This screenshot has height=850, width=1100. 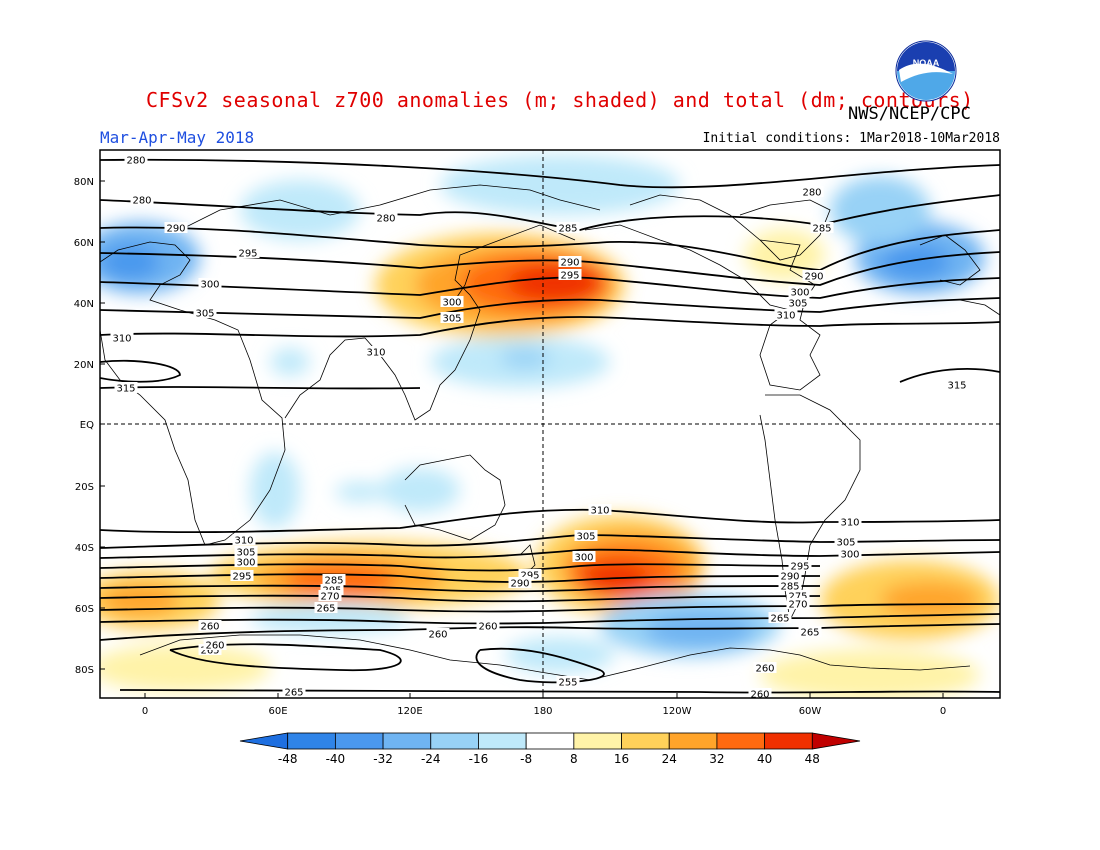 What do you see at coordinates (810, 711) in the screenshot?
I see `longitude-label: 60W` at bounding box center [810, 711].